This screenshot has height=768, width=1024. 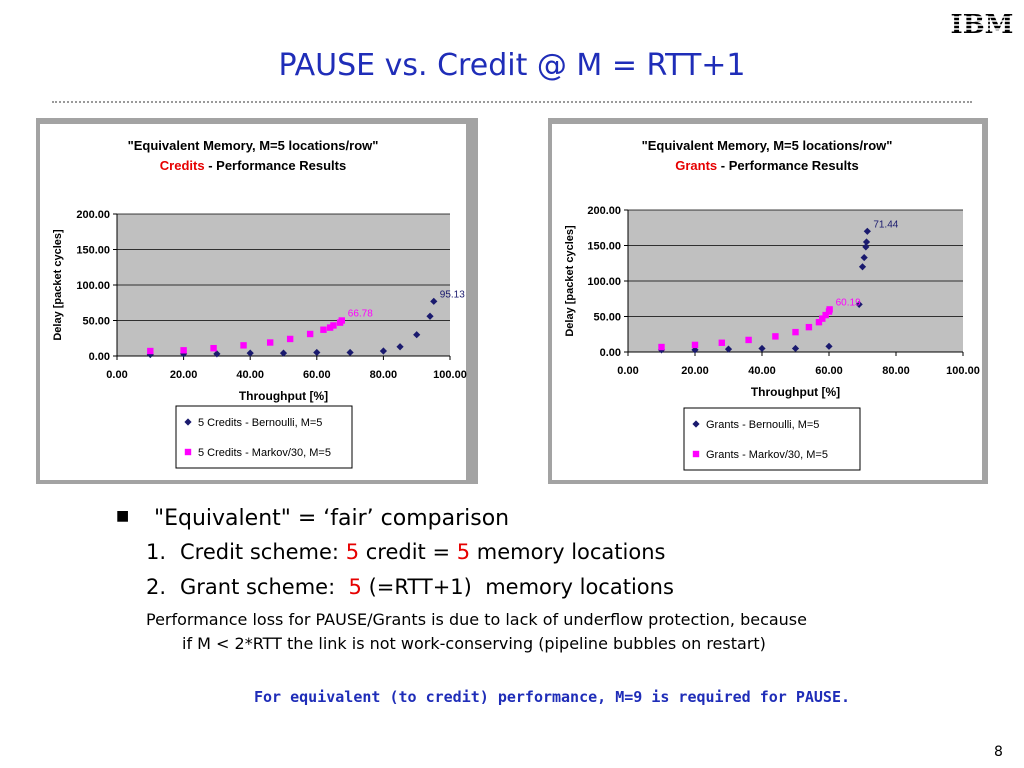 I want to click on y-tick-label: 50.00, so click(x=96, y=322).